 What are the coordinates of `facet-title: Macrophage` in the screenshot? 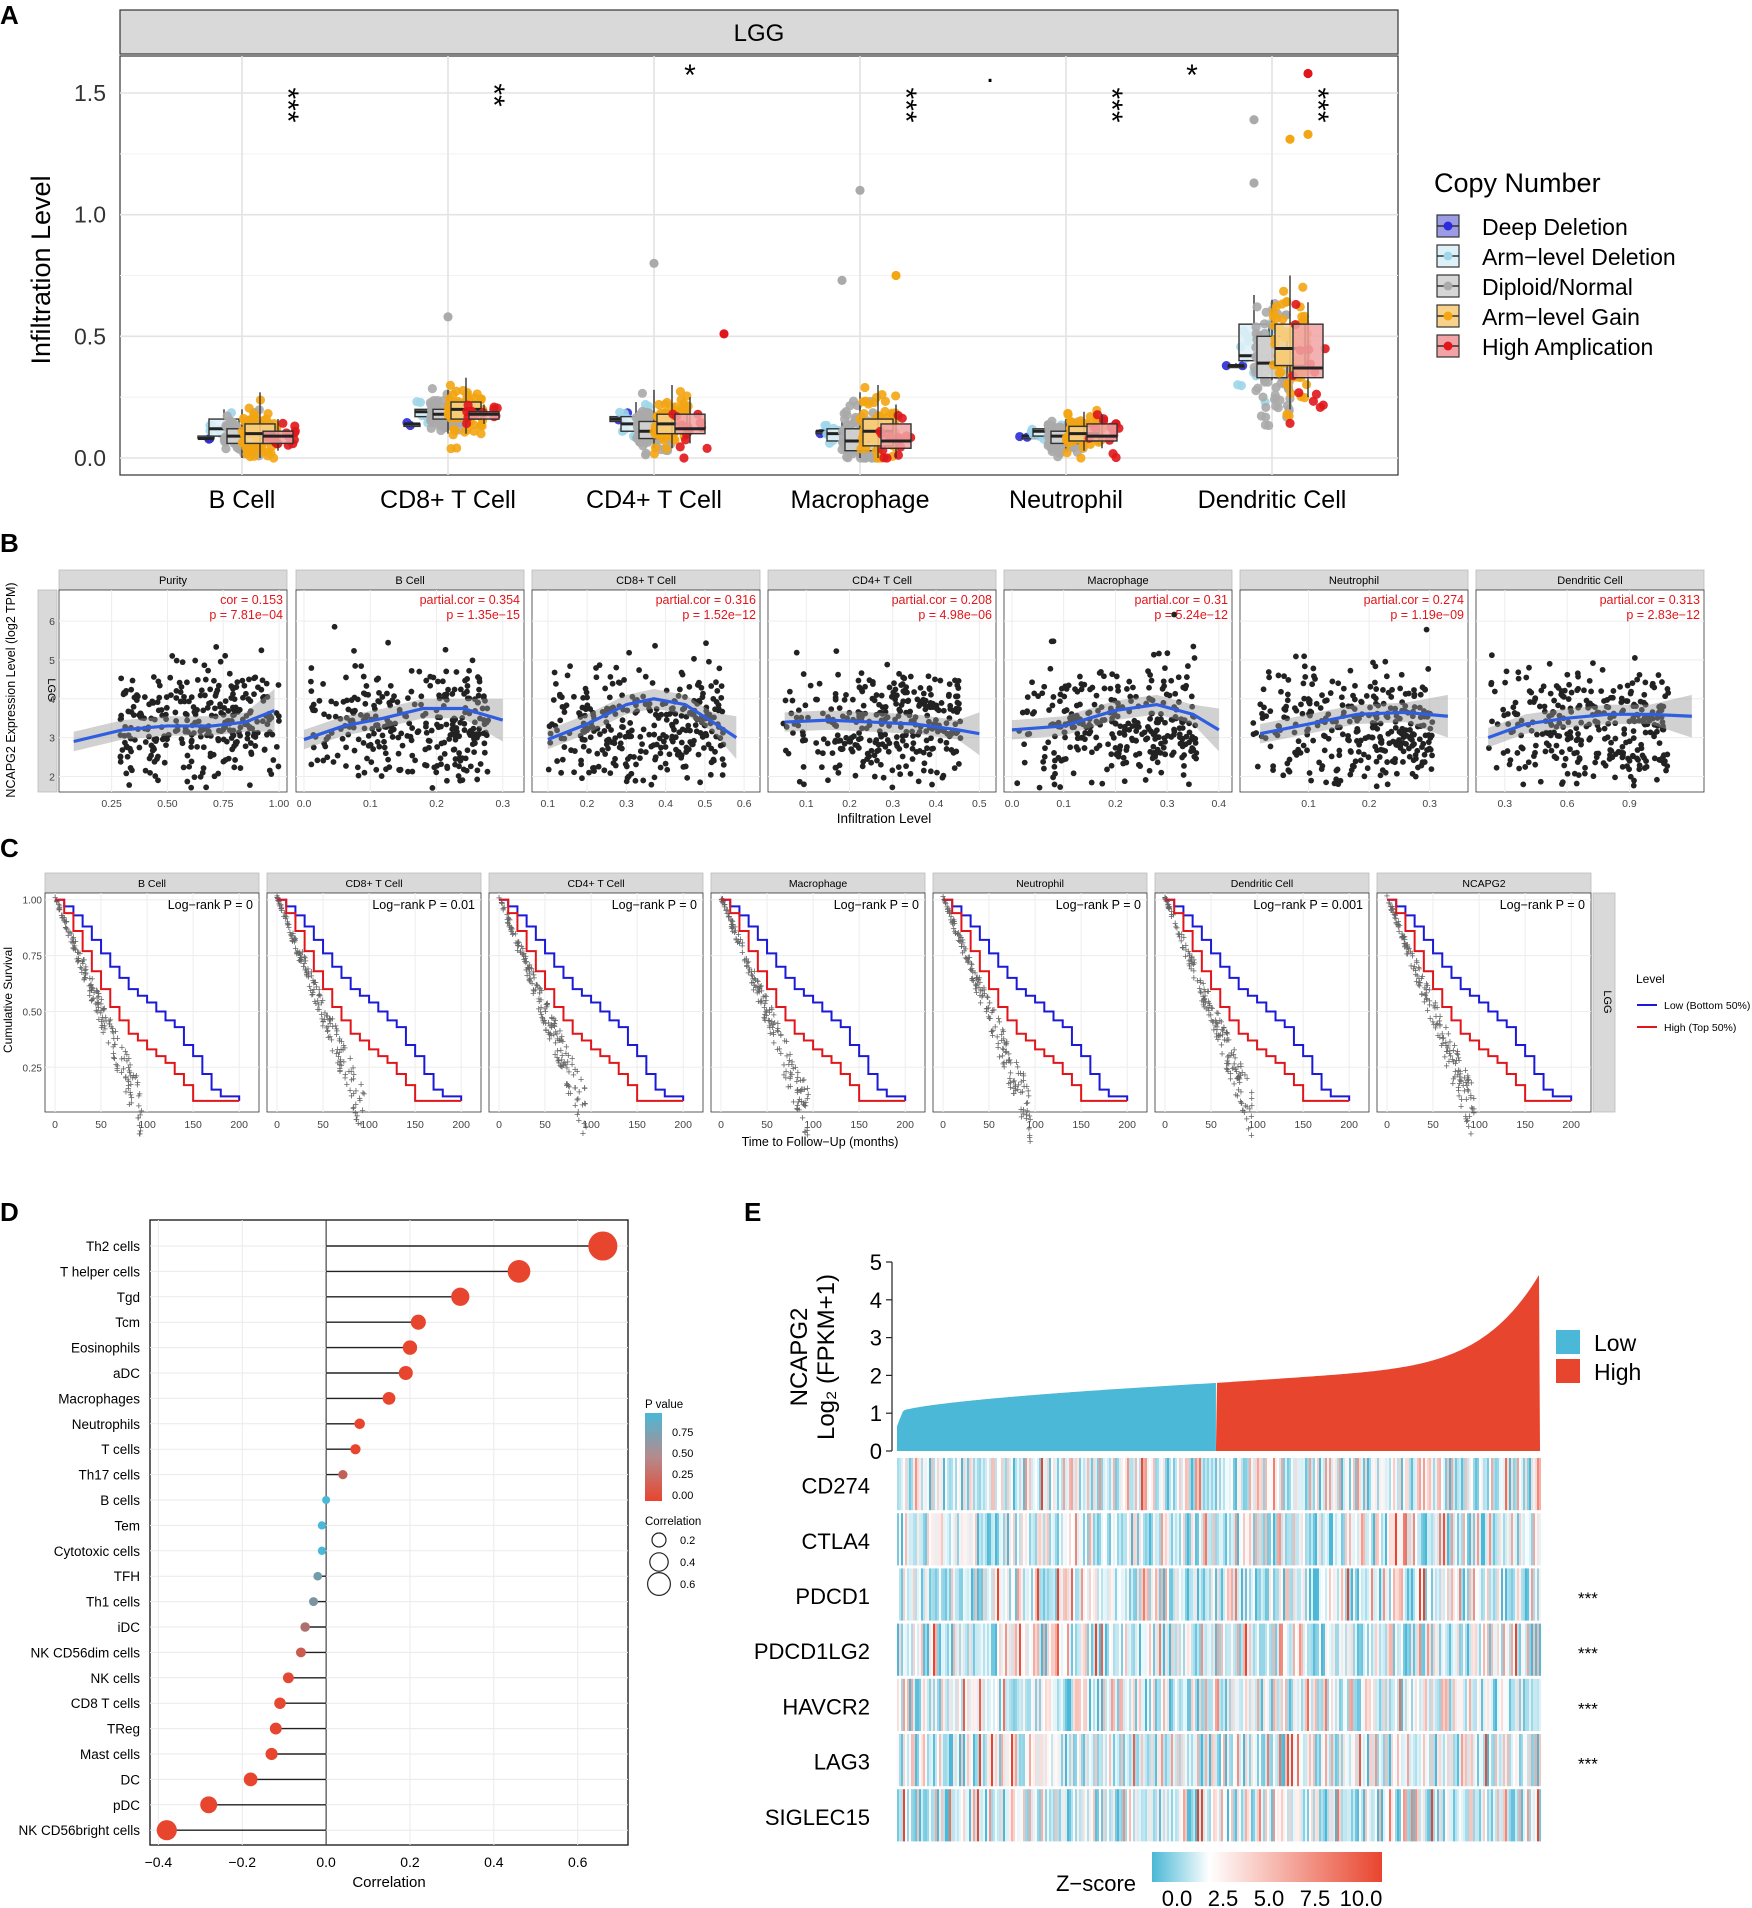 It's located at (1117, 581).